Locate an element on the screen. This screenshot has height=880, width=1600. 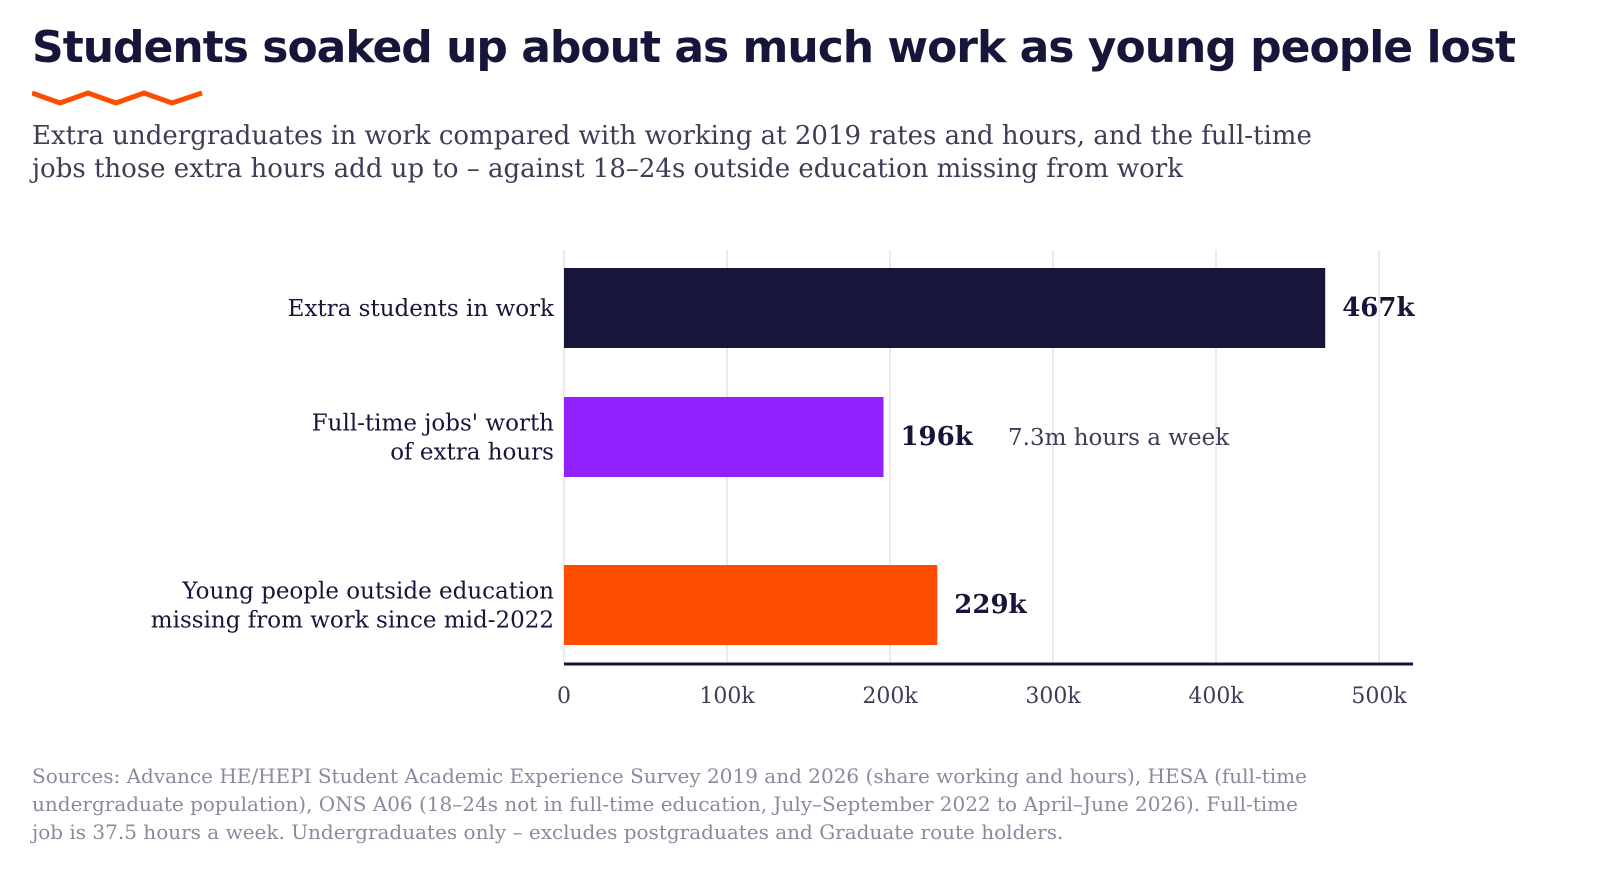
decorative-squiggle is located at coordinates (117, 98).